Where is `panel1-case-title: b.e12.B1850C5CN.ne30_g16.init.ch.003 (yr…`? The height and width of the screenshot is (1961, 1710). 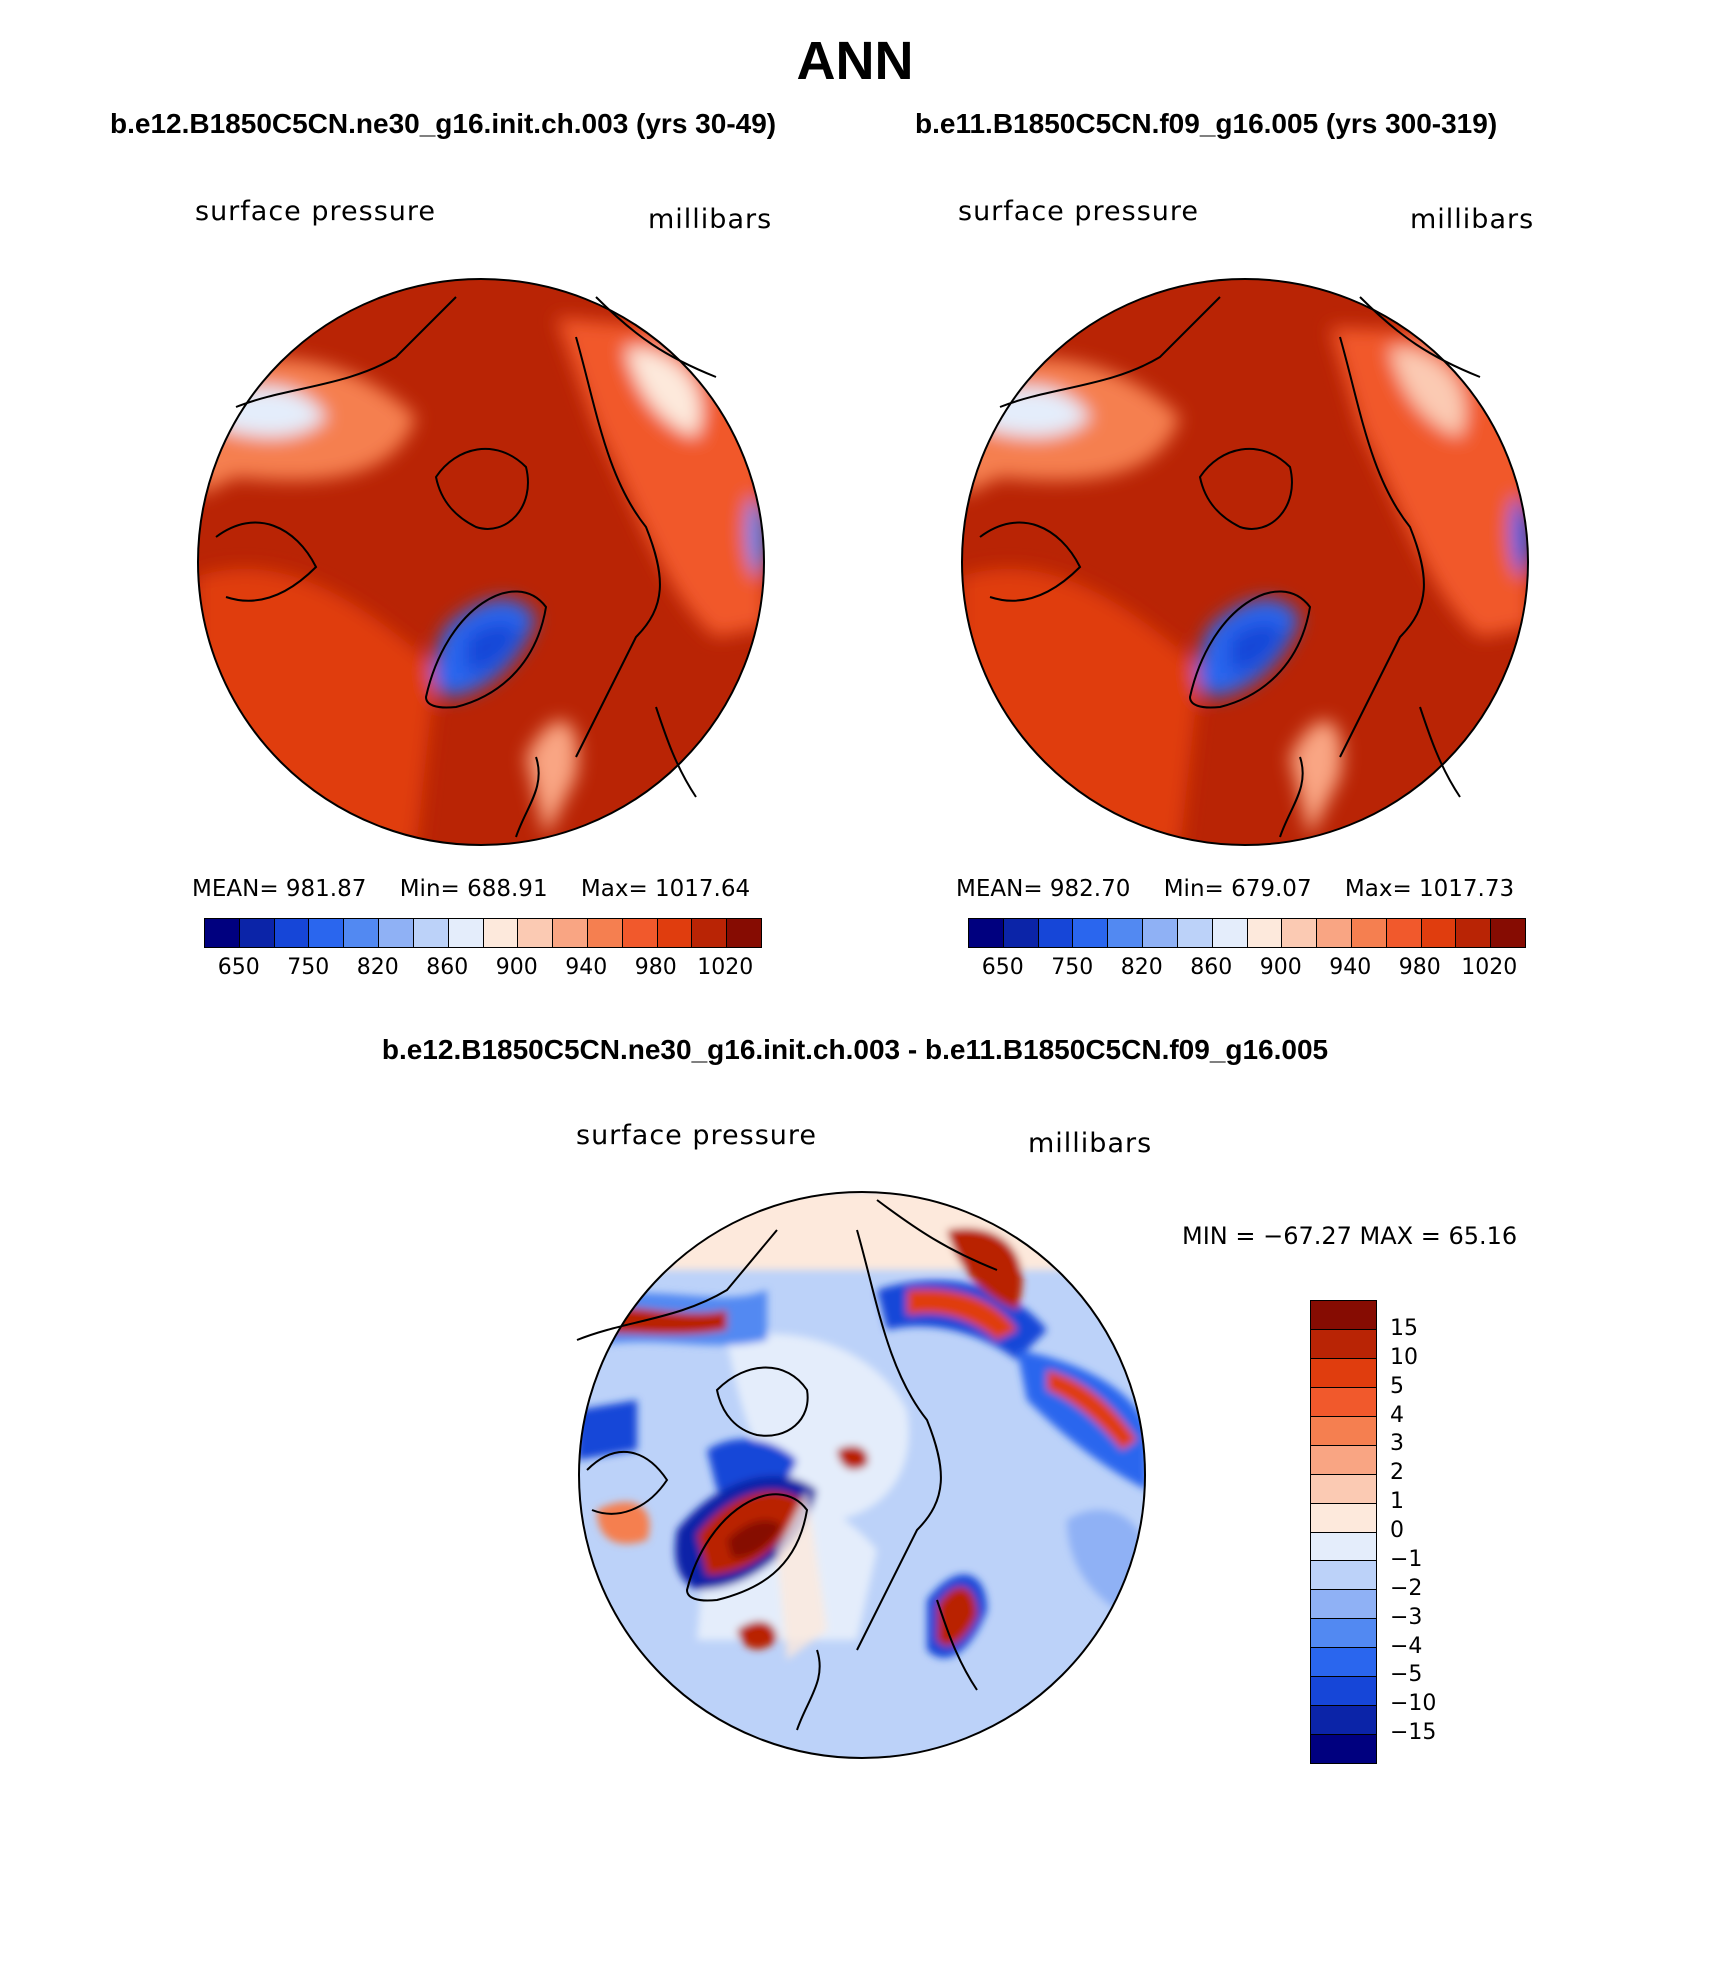 panel1-case-title: b.e12.B1850C5CN.ne30_g16.init.ch.003 (yr… is located at coordinates (443, 123).